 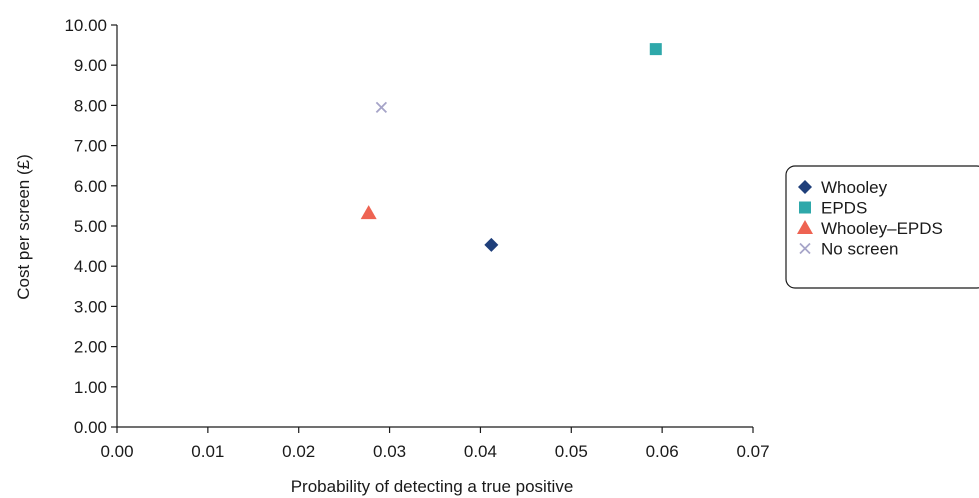 What do you see at coordinates (90, 387) in the screenshot?
I see `y-tick-label: 1.00` at bounding box center [90, 387].